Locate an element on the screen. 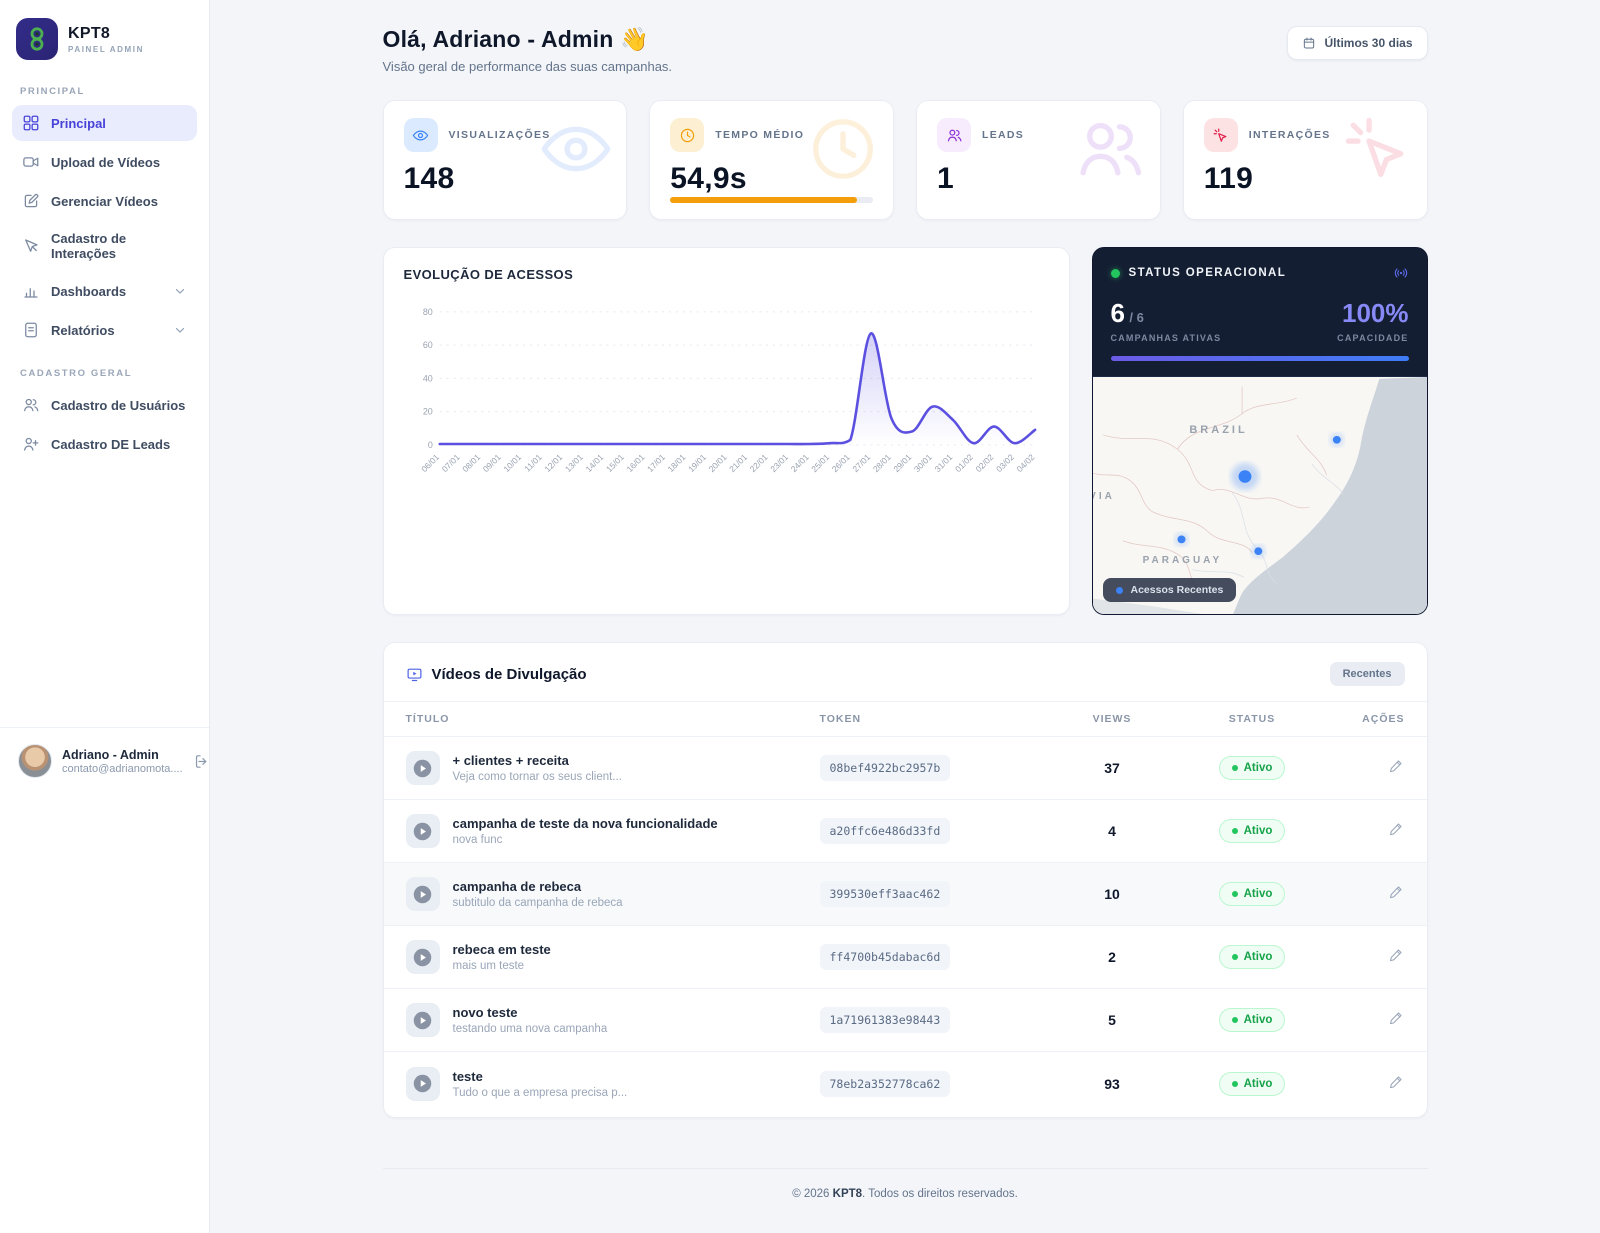  video-camera-icon is located at coordinates (31, 162).